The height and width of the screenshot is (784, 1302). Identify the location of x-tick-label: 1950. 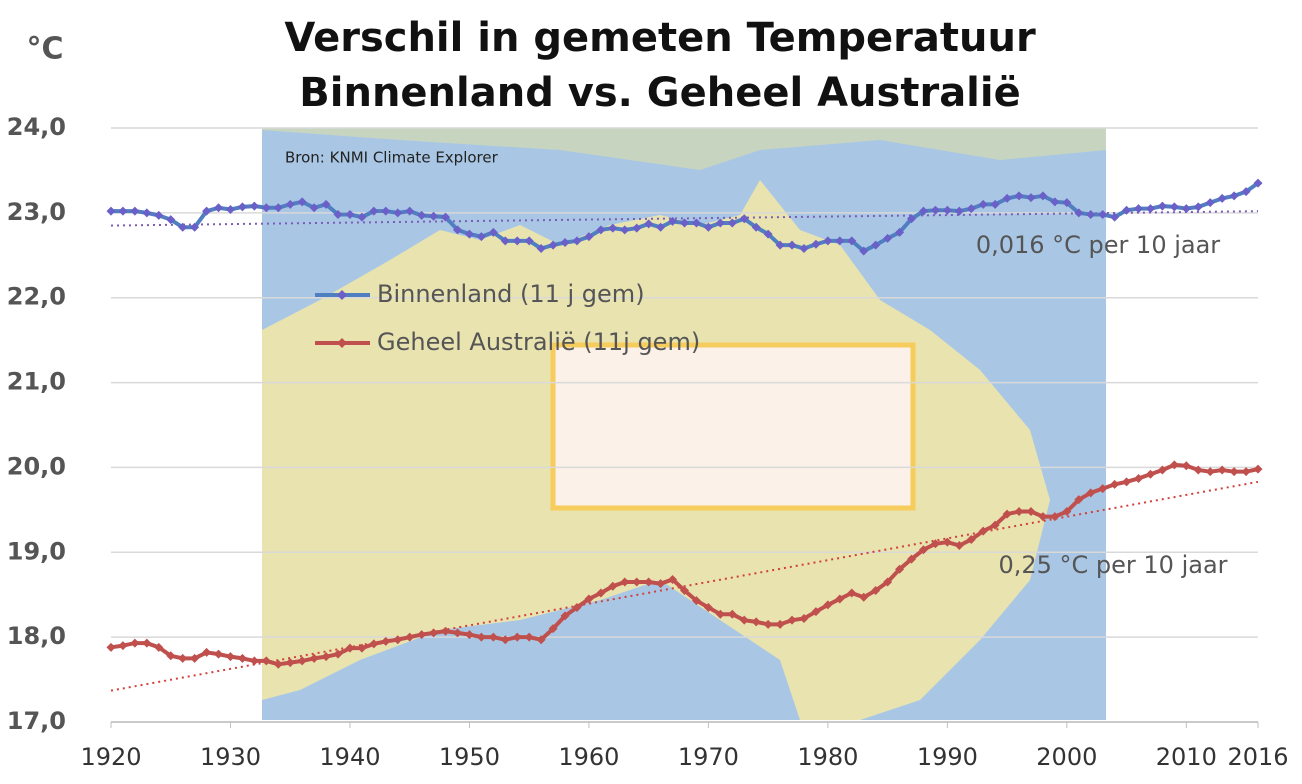
(469, 757).